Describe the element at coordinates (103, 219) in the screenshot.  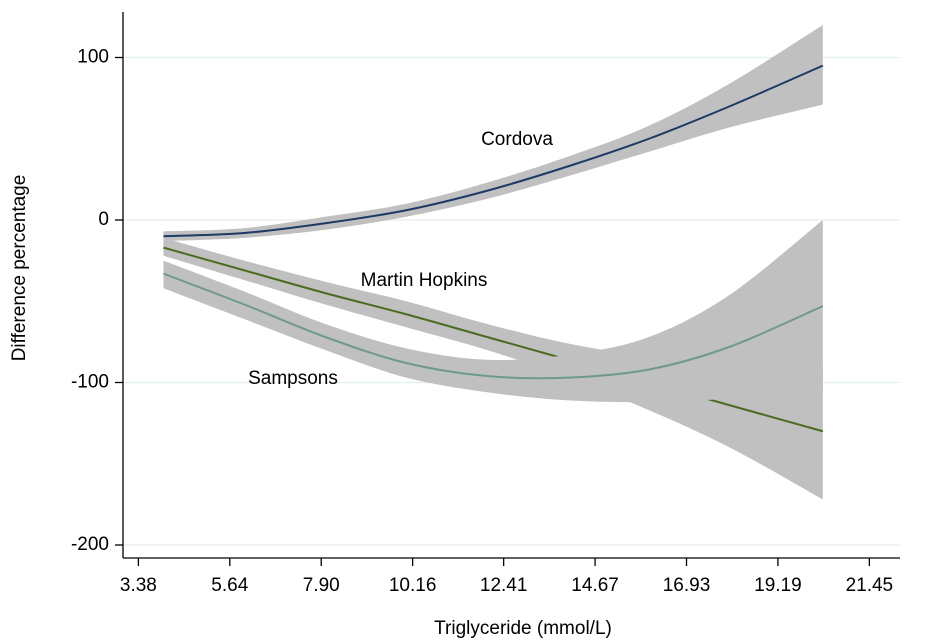
I see `y-tick-label: 0` at that location.